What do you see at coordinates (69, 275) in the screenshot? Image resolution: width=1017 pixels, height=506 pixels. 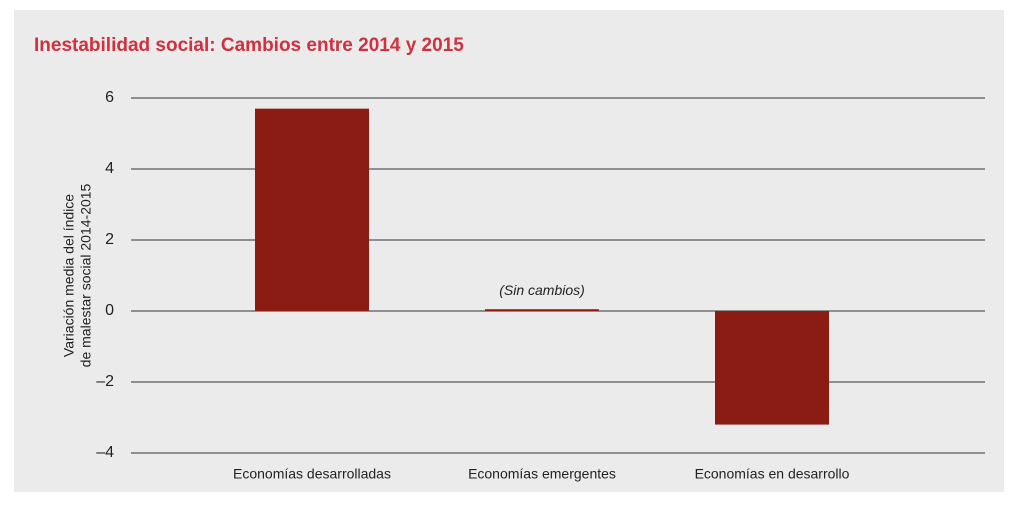 I see `y-axis-label: Variación media del índice` at bounding box center [69, 275].